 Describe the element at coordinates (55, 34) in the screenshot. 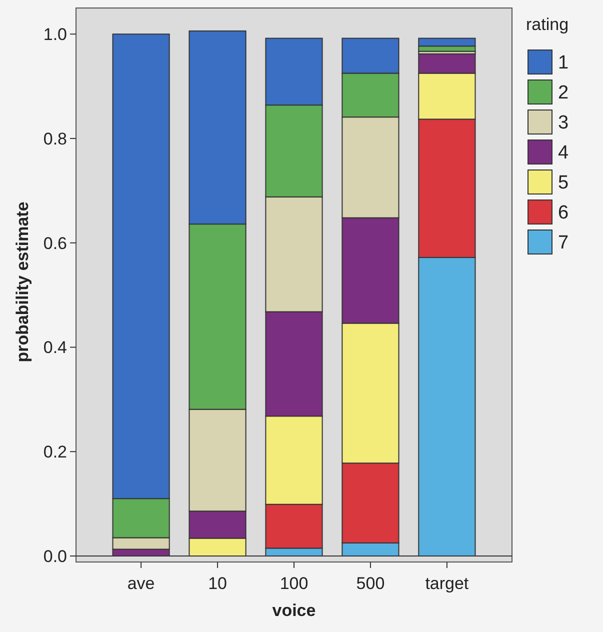

I see `y-tick-label: 1.0` at that location.